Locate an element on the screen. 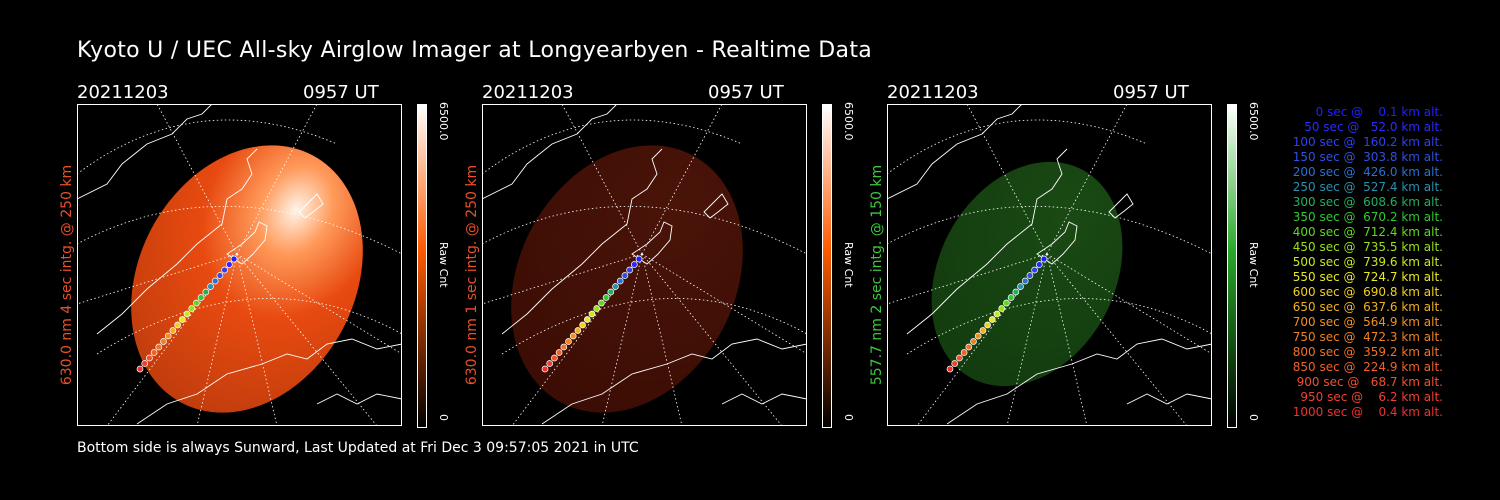  legend-row: 750 sec @ 472.3 km alt. is located at coordinates (1365, 337).